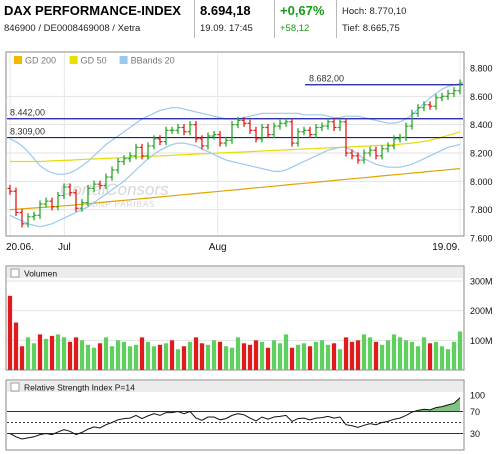 This screenshot has height=454, width=500. I want to click on reference-level-label: 8.309,00, so click(27, 132).